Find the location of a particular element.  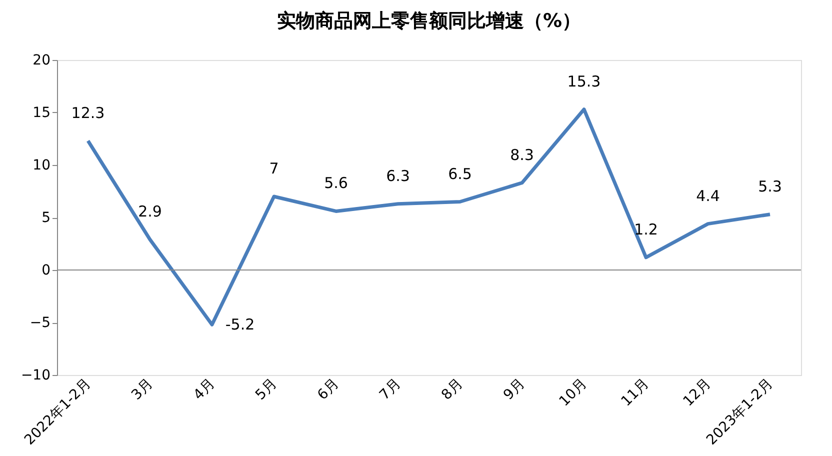

data-label: 1.2 is located at coordinates (646, 229).